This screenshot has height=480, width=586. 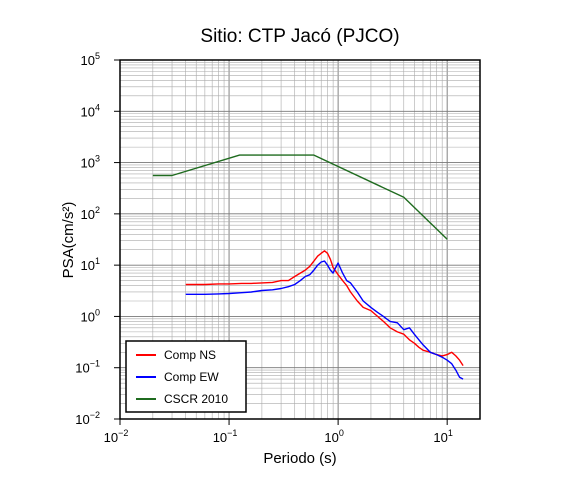 I want to click on legend: Comp NS Comp EW CSCR 2010, so click(x=186, y=376).